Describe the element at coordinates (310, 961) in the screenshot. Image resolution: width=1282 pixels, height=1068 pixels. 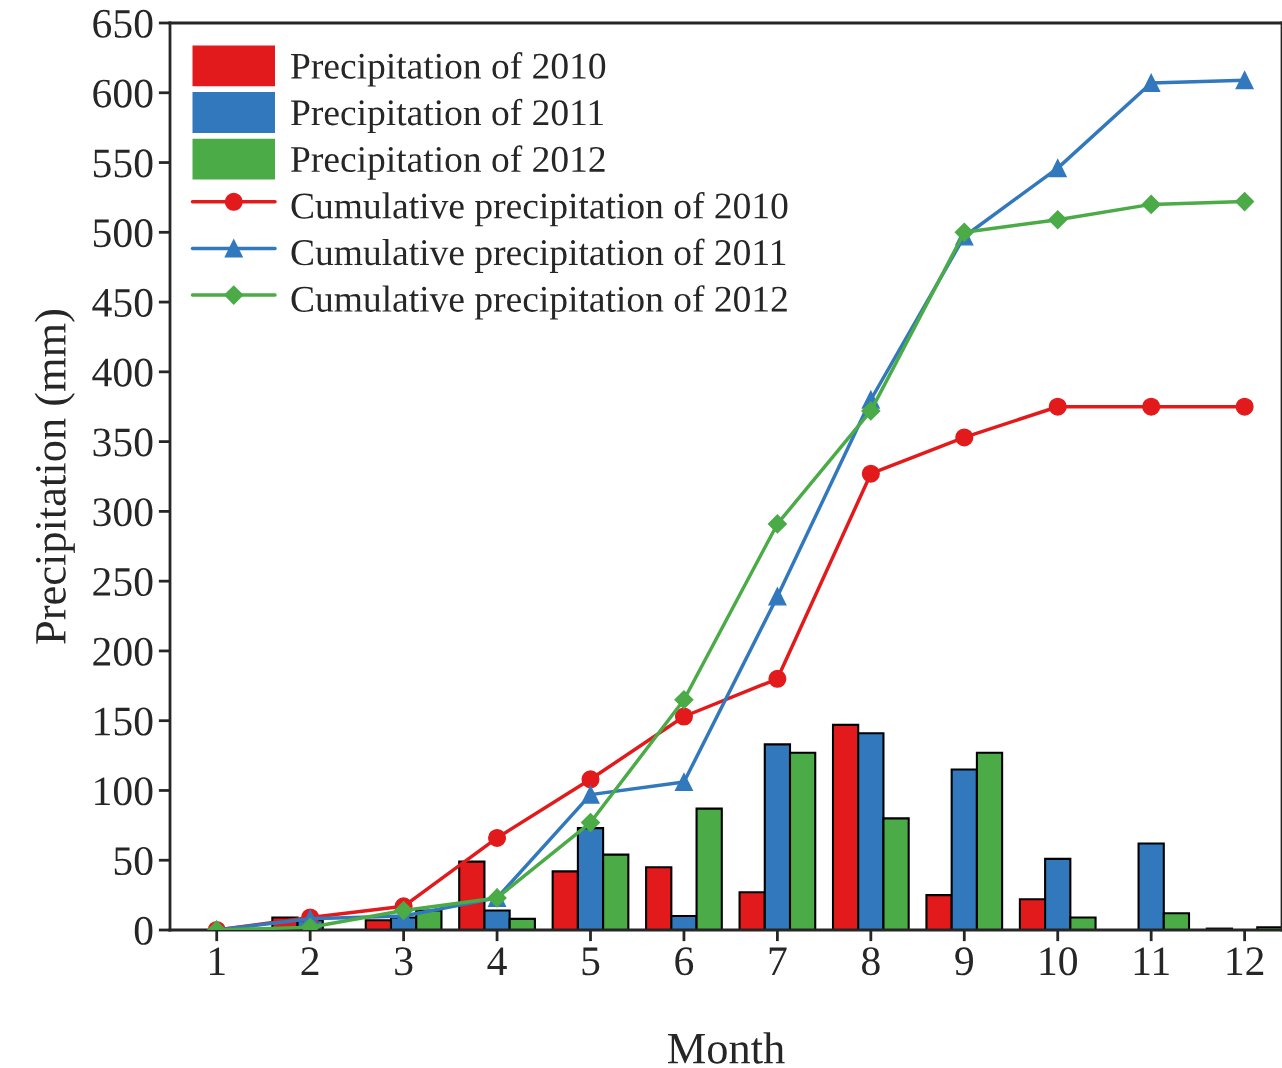
I see `x-tick-label: 2` at that location.